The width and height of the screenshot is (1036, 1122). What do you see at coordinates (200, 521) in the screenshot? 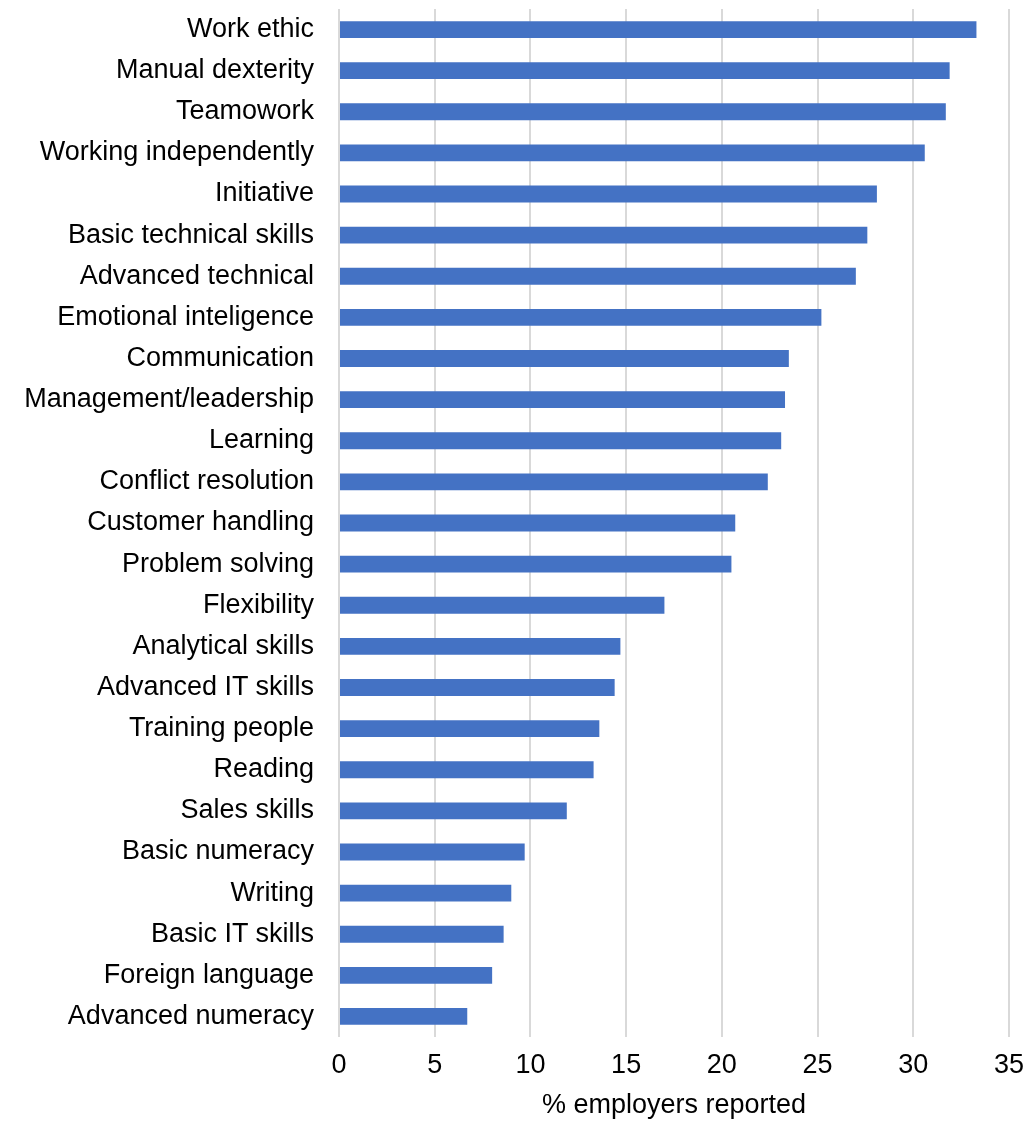
I see `y-tick-label: Customer handling` at bounding box center [200, 521].